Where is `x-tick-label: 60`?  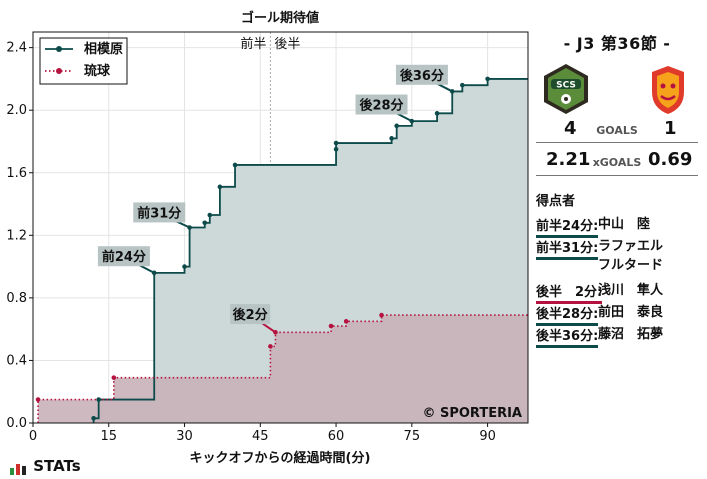
x-tick-label: 60 is located at coordinates (336, 436).